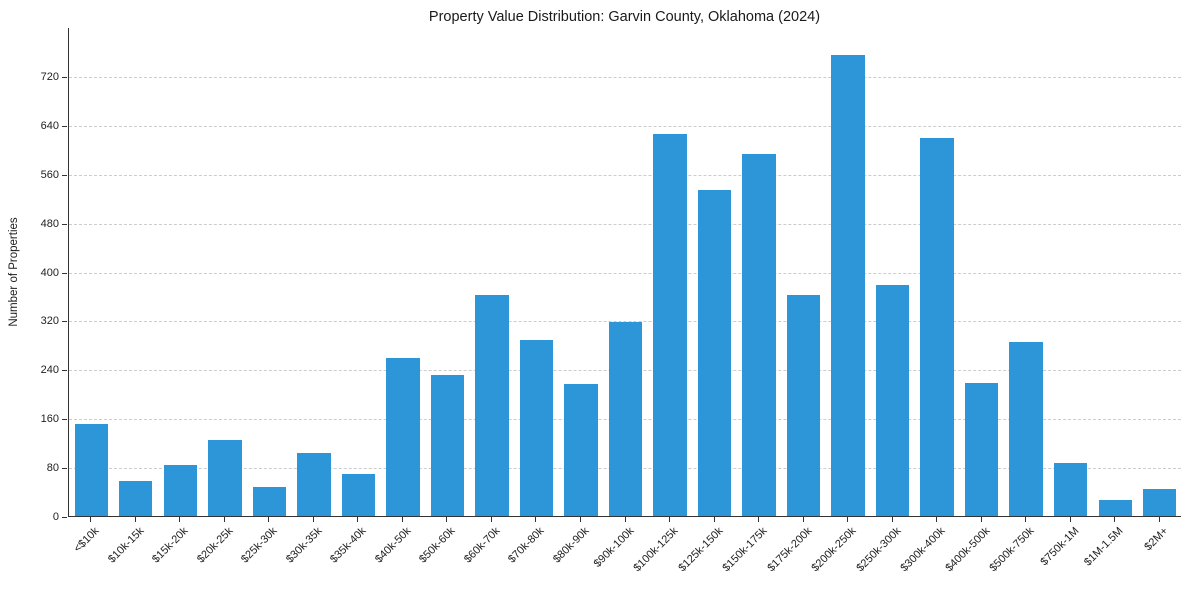 This screenshot has height=590, width=1189. I want to click on bar-$60k-70k, so click(492, 405).